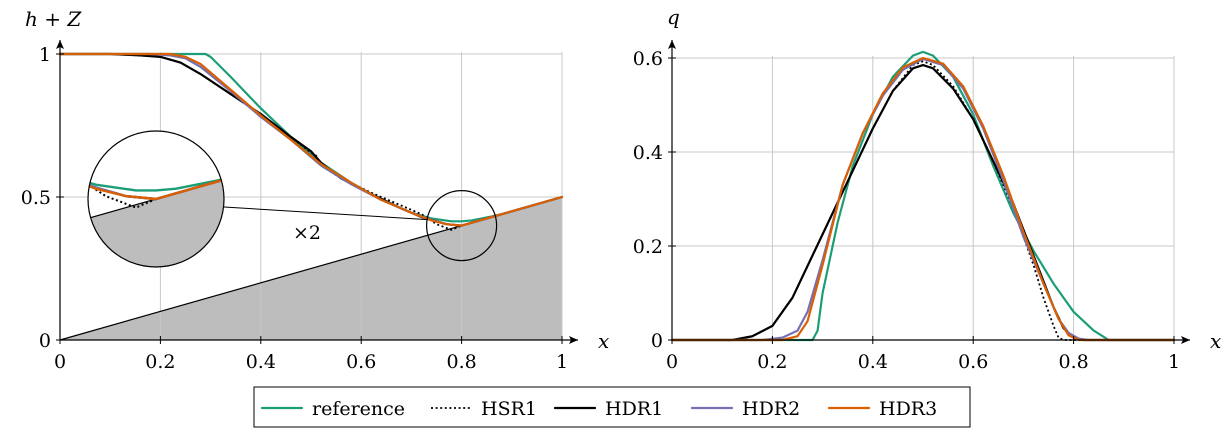 This screenshot has width=1225, height=430. Describe the element at coordinates (673, 17) in the screenshot. I see `y-axis-label: q` at that location.